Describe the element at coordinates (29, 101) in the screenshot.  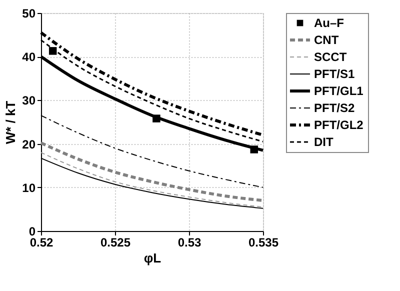
I see `y-tick-label: 30` at that location.